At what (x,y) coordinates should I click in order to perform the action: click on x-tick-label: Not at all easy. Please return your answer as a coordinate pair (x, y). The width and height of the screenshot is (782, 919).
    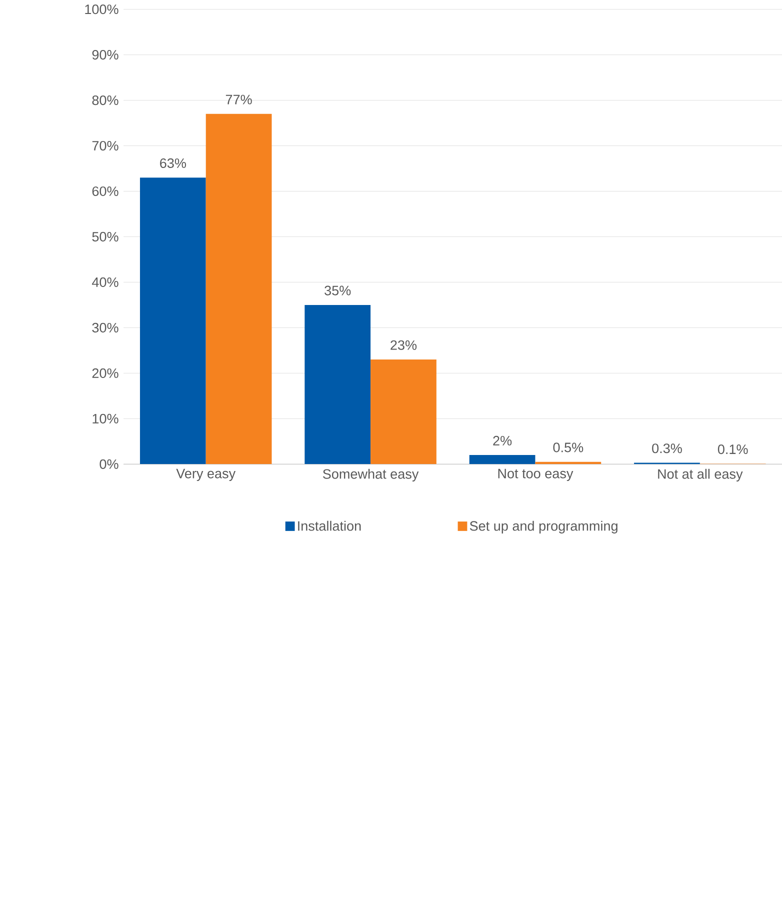
    Looking at the image, I should click on (700, 475).